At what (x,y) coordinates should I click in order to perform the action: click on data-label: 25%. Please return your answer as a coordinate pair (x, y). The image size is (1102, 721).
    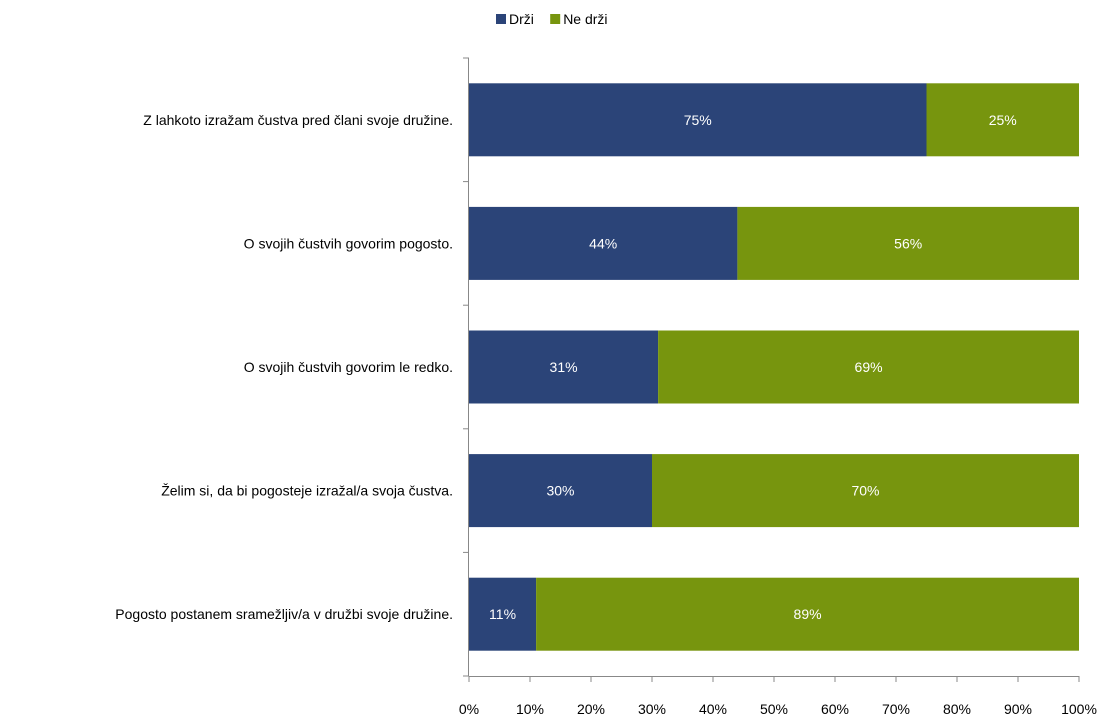
    Looking at the image, I should click on (1003, 120).